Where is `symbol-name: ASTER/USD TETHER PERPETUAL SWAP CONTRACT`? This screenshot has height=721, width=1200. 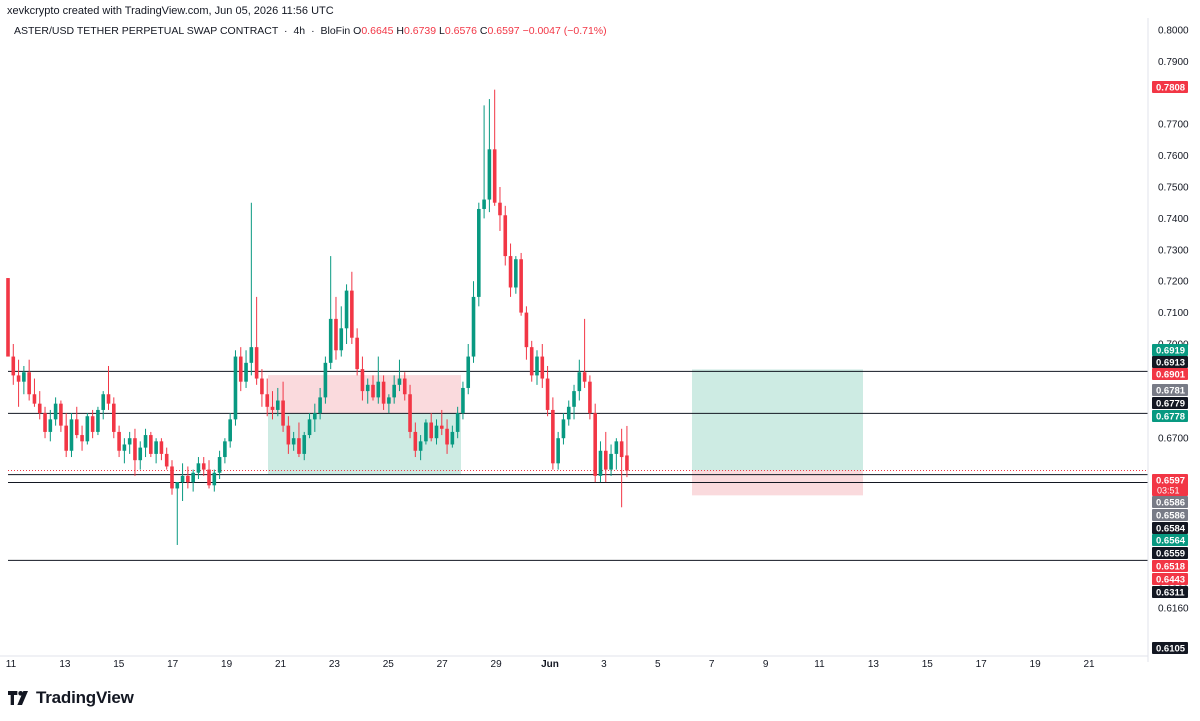
symbol-name: ASTER/USD TETHER PERPETUAL SWAP CONTRACT is located at coordinates (146, 31).